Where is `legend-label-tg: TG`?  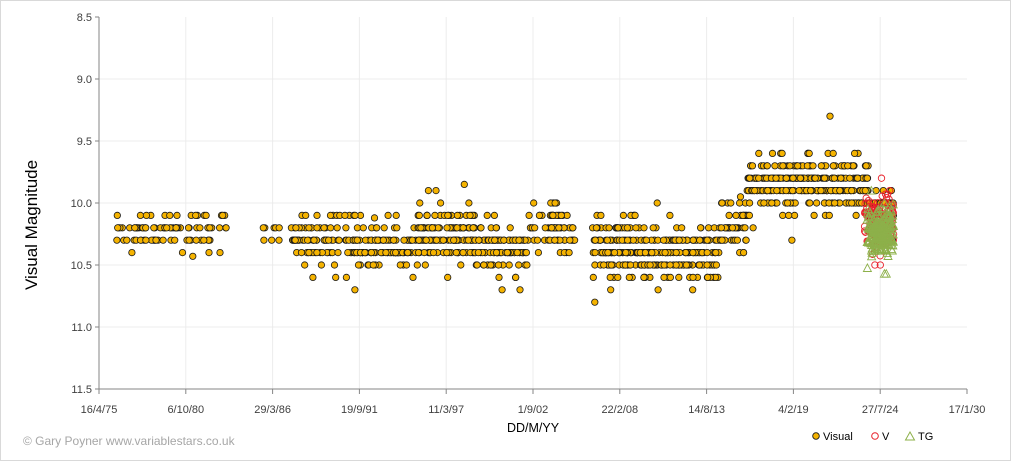 legend-label-tg: TG is located at coordinates (925, 437).